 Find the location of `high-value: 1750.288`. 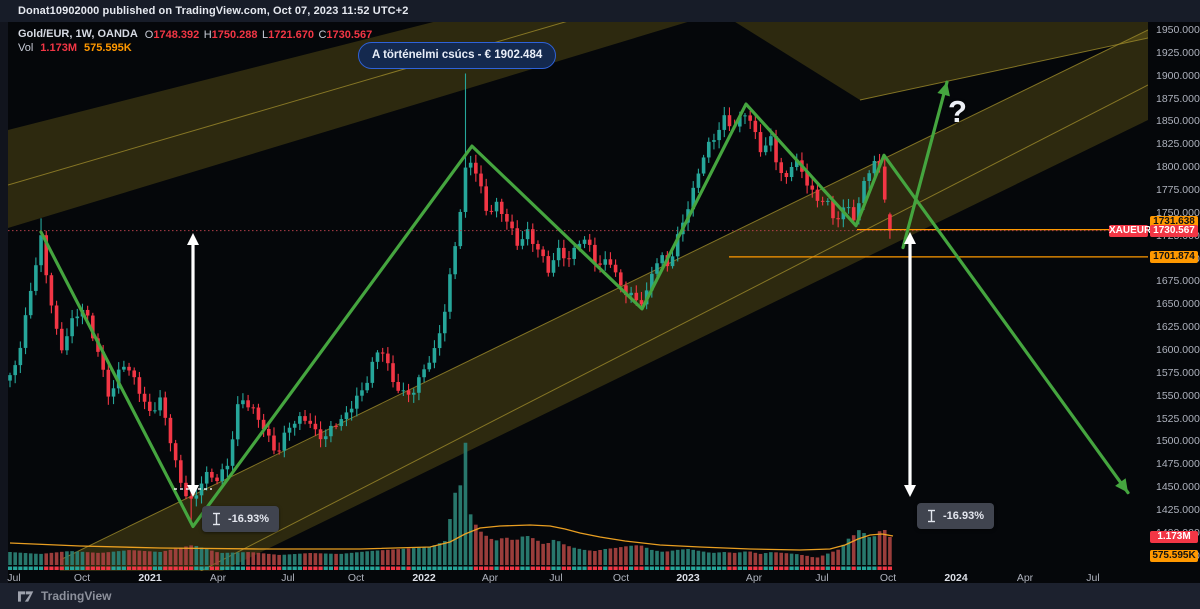

high-value: 1750.288 is located at coordinates (234, 35).